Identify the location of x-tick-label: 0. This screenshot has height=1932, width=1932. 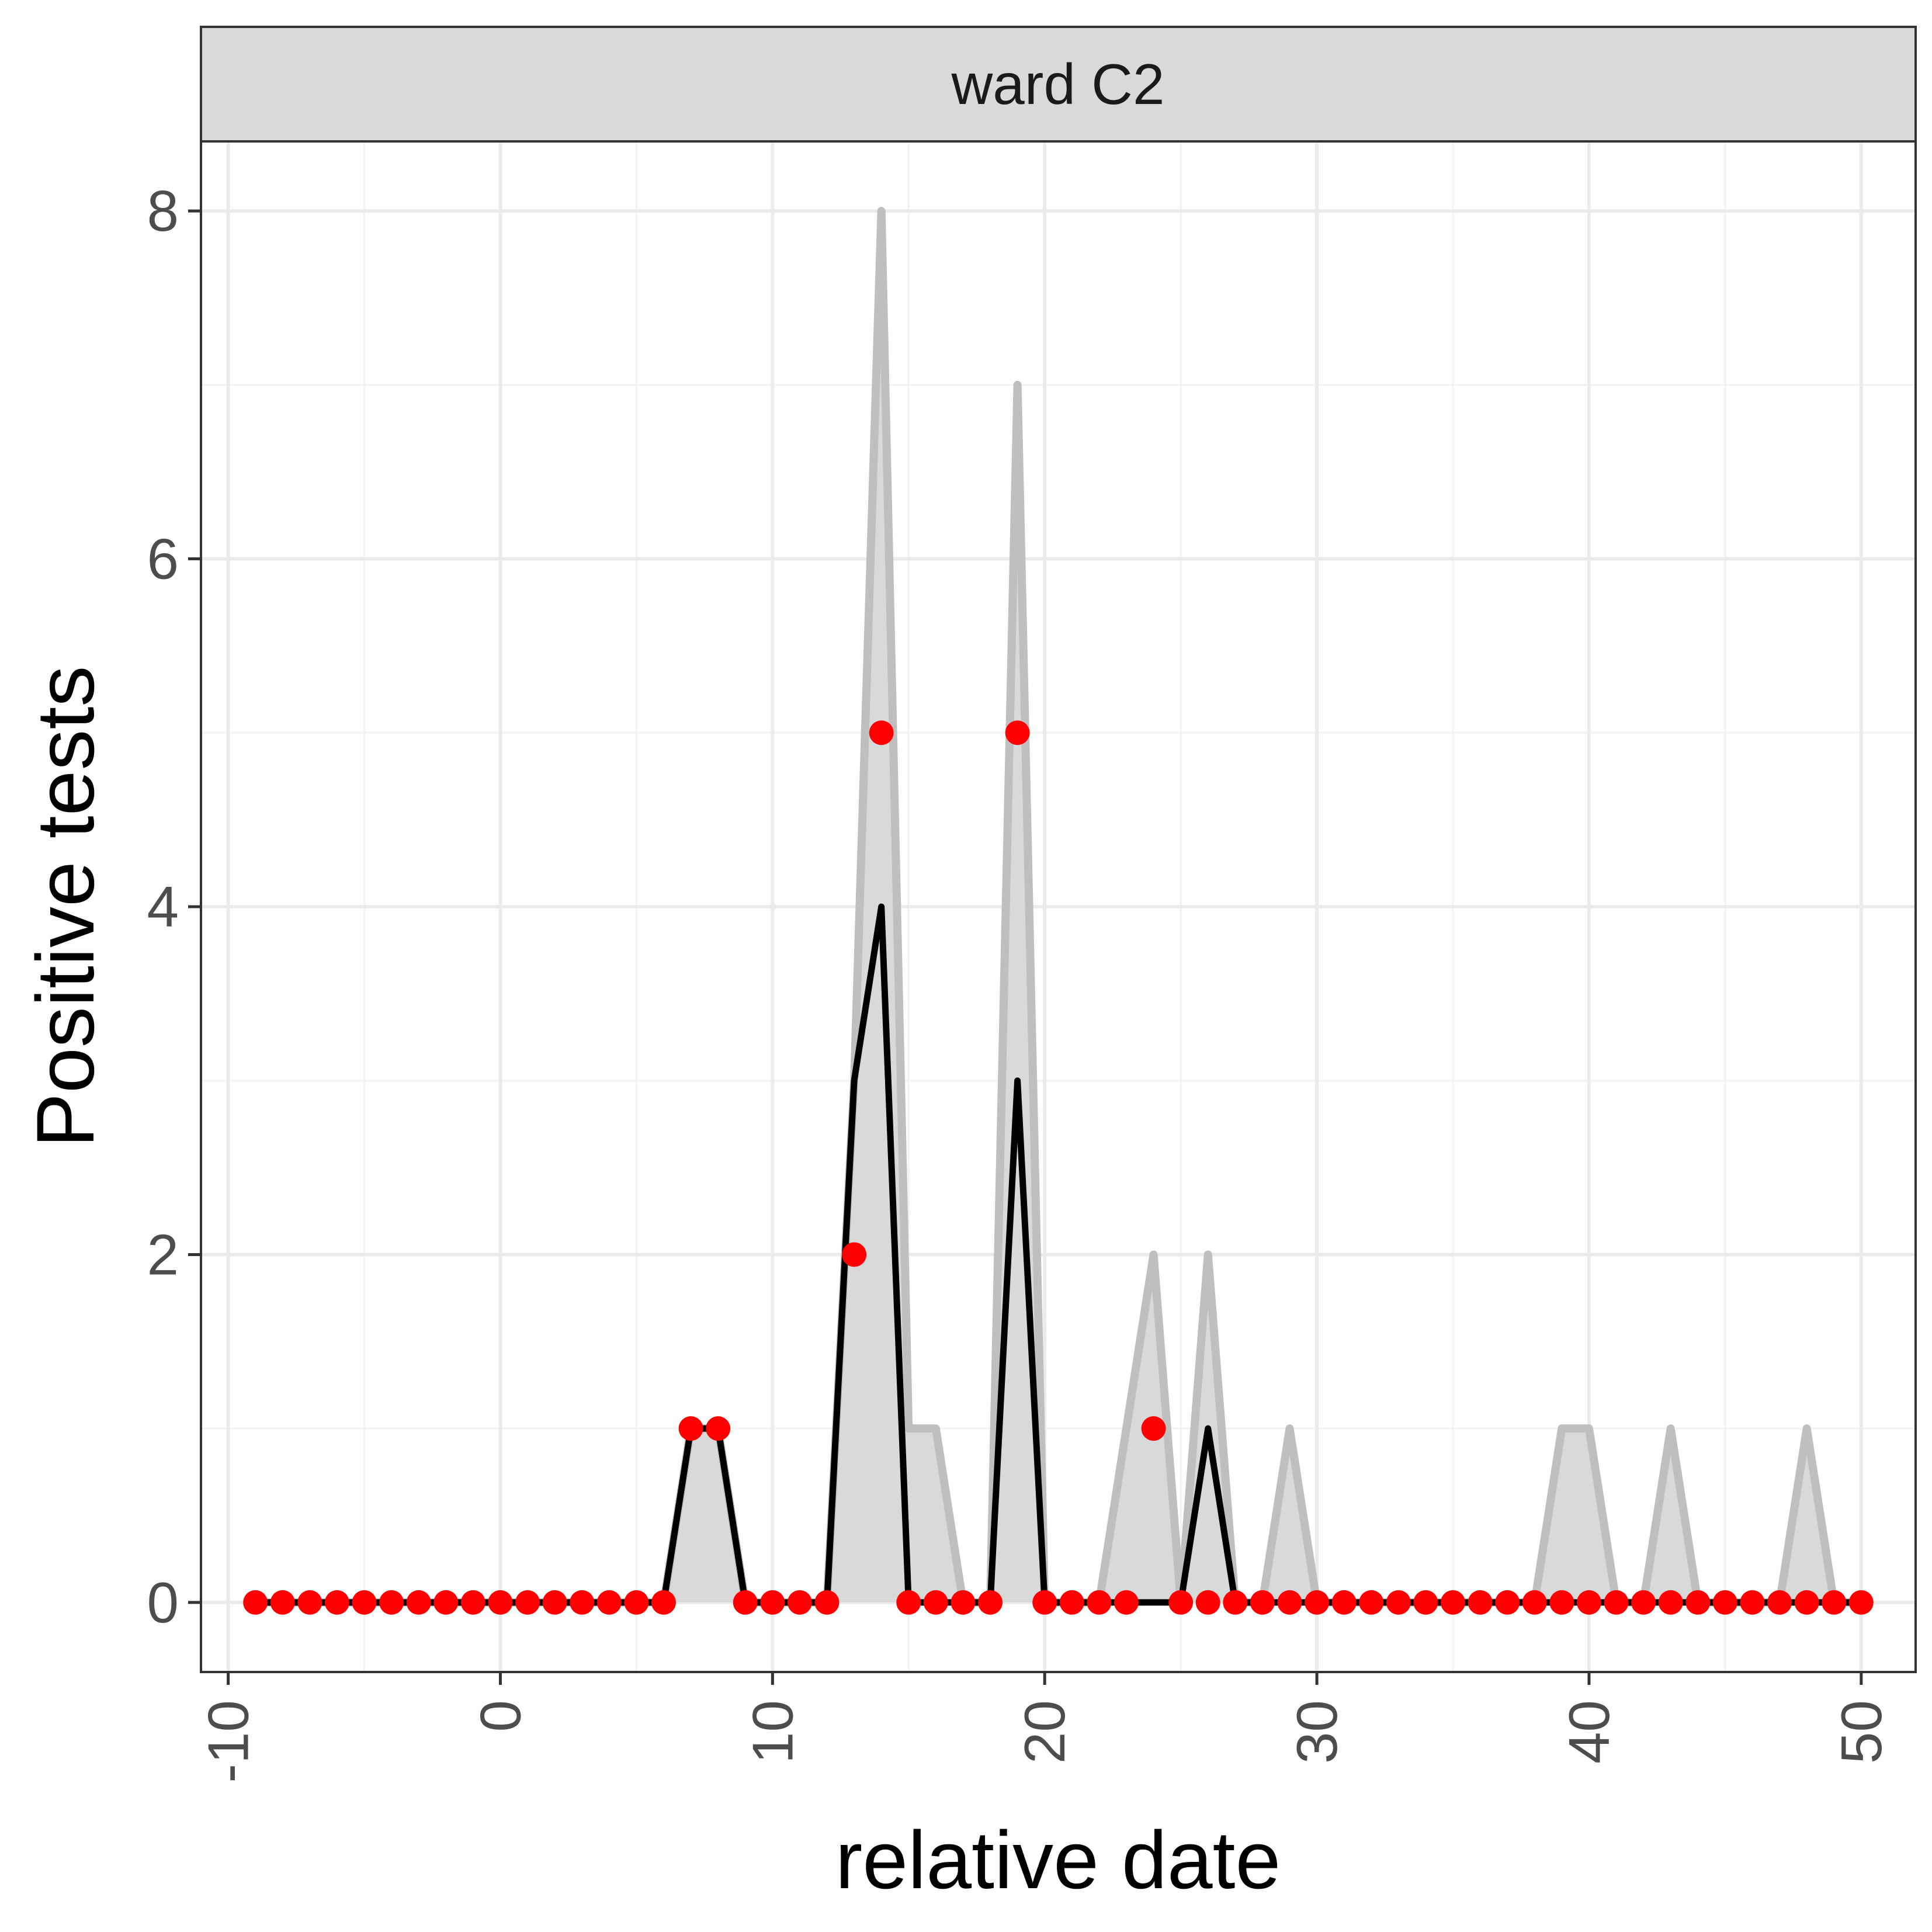
(500, 1716).